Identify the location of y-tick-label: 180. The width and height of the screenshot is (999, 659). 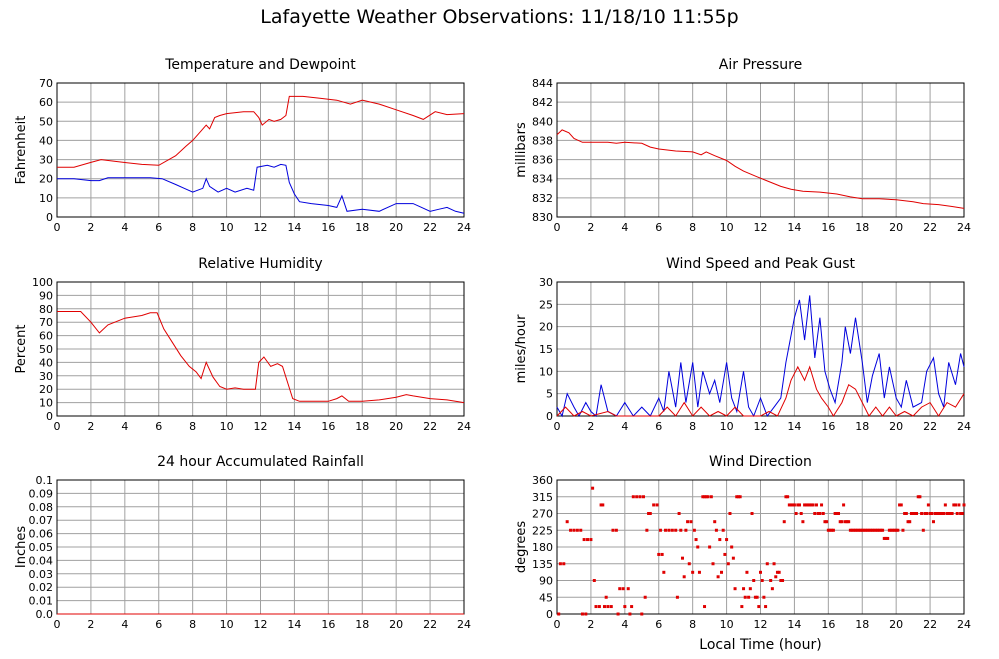
(542, 547).